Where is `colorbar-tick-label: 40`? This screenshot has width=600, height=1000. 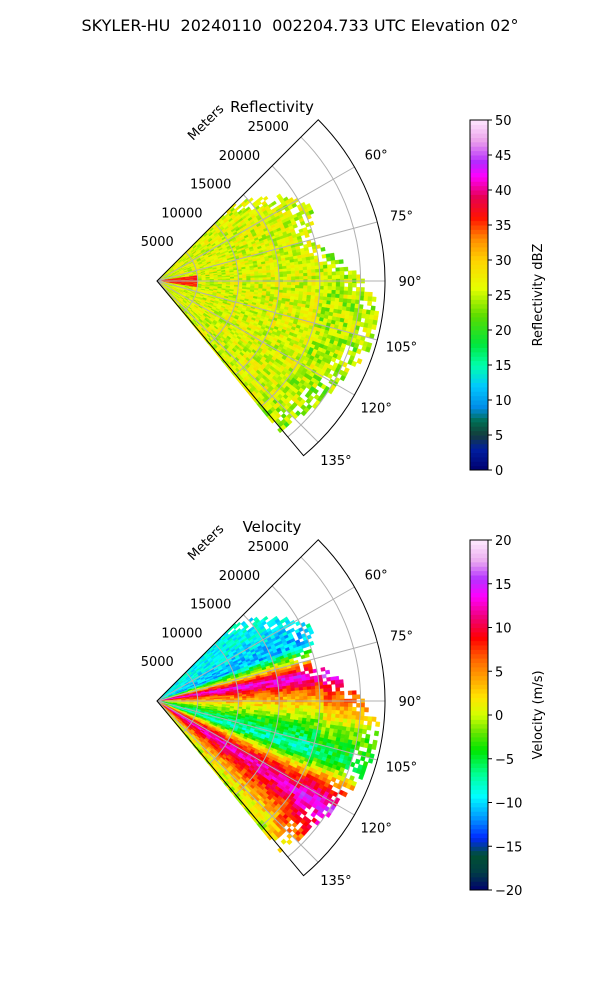 colorbar-tick-label: 40 is located at coordinates (503, 191).